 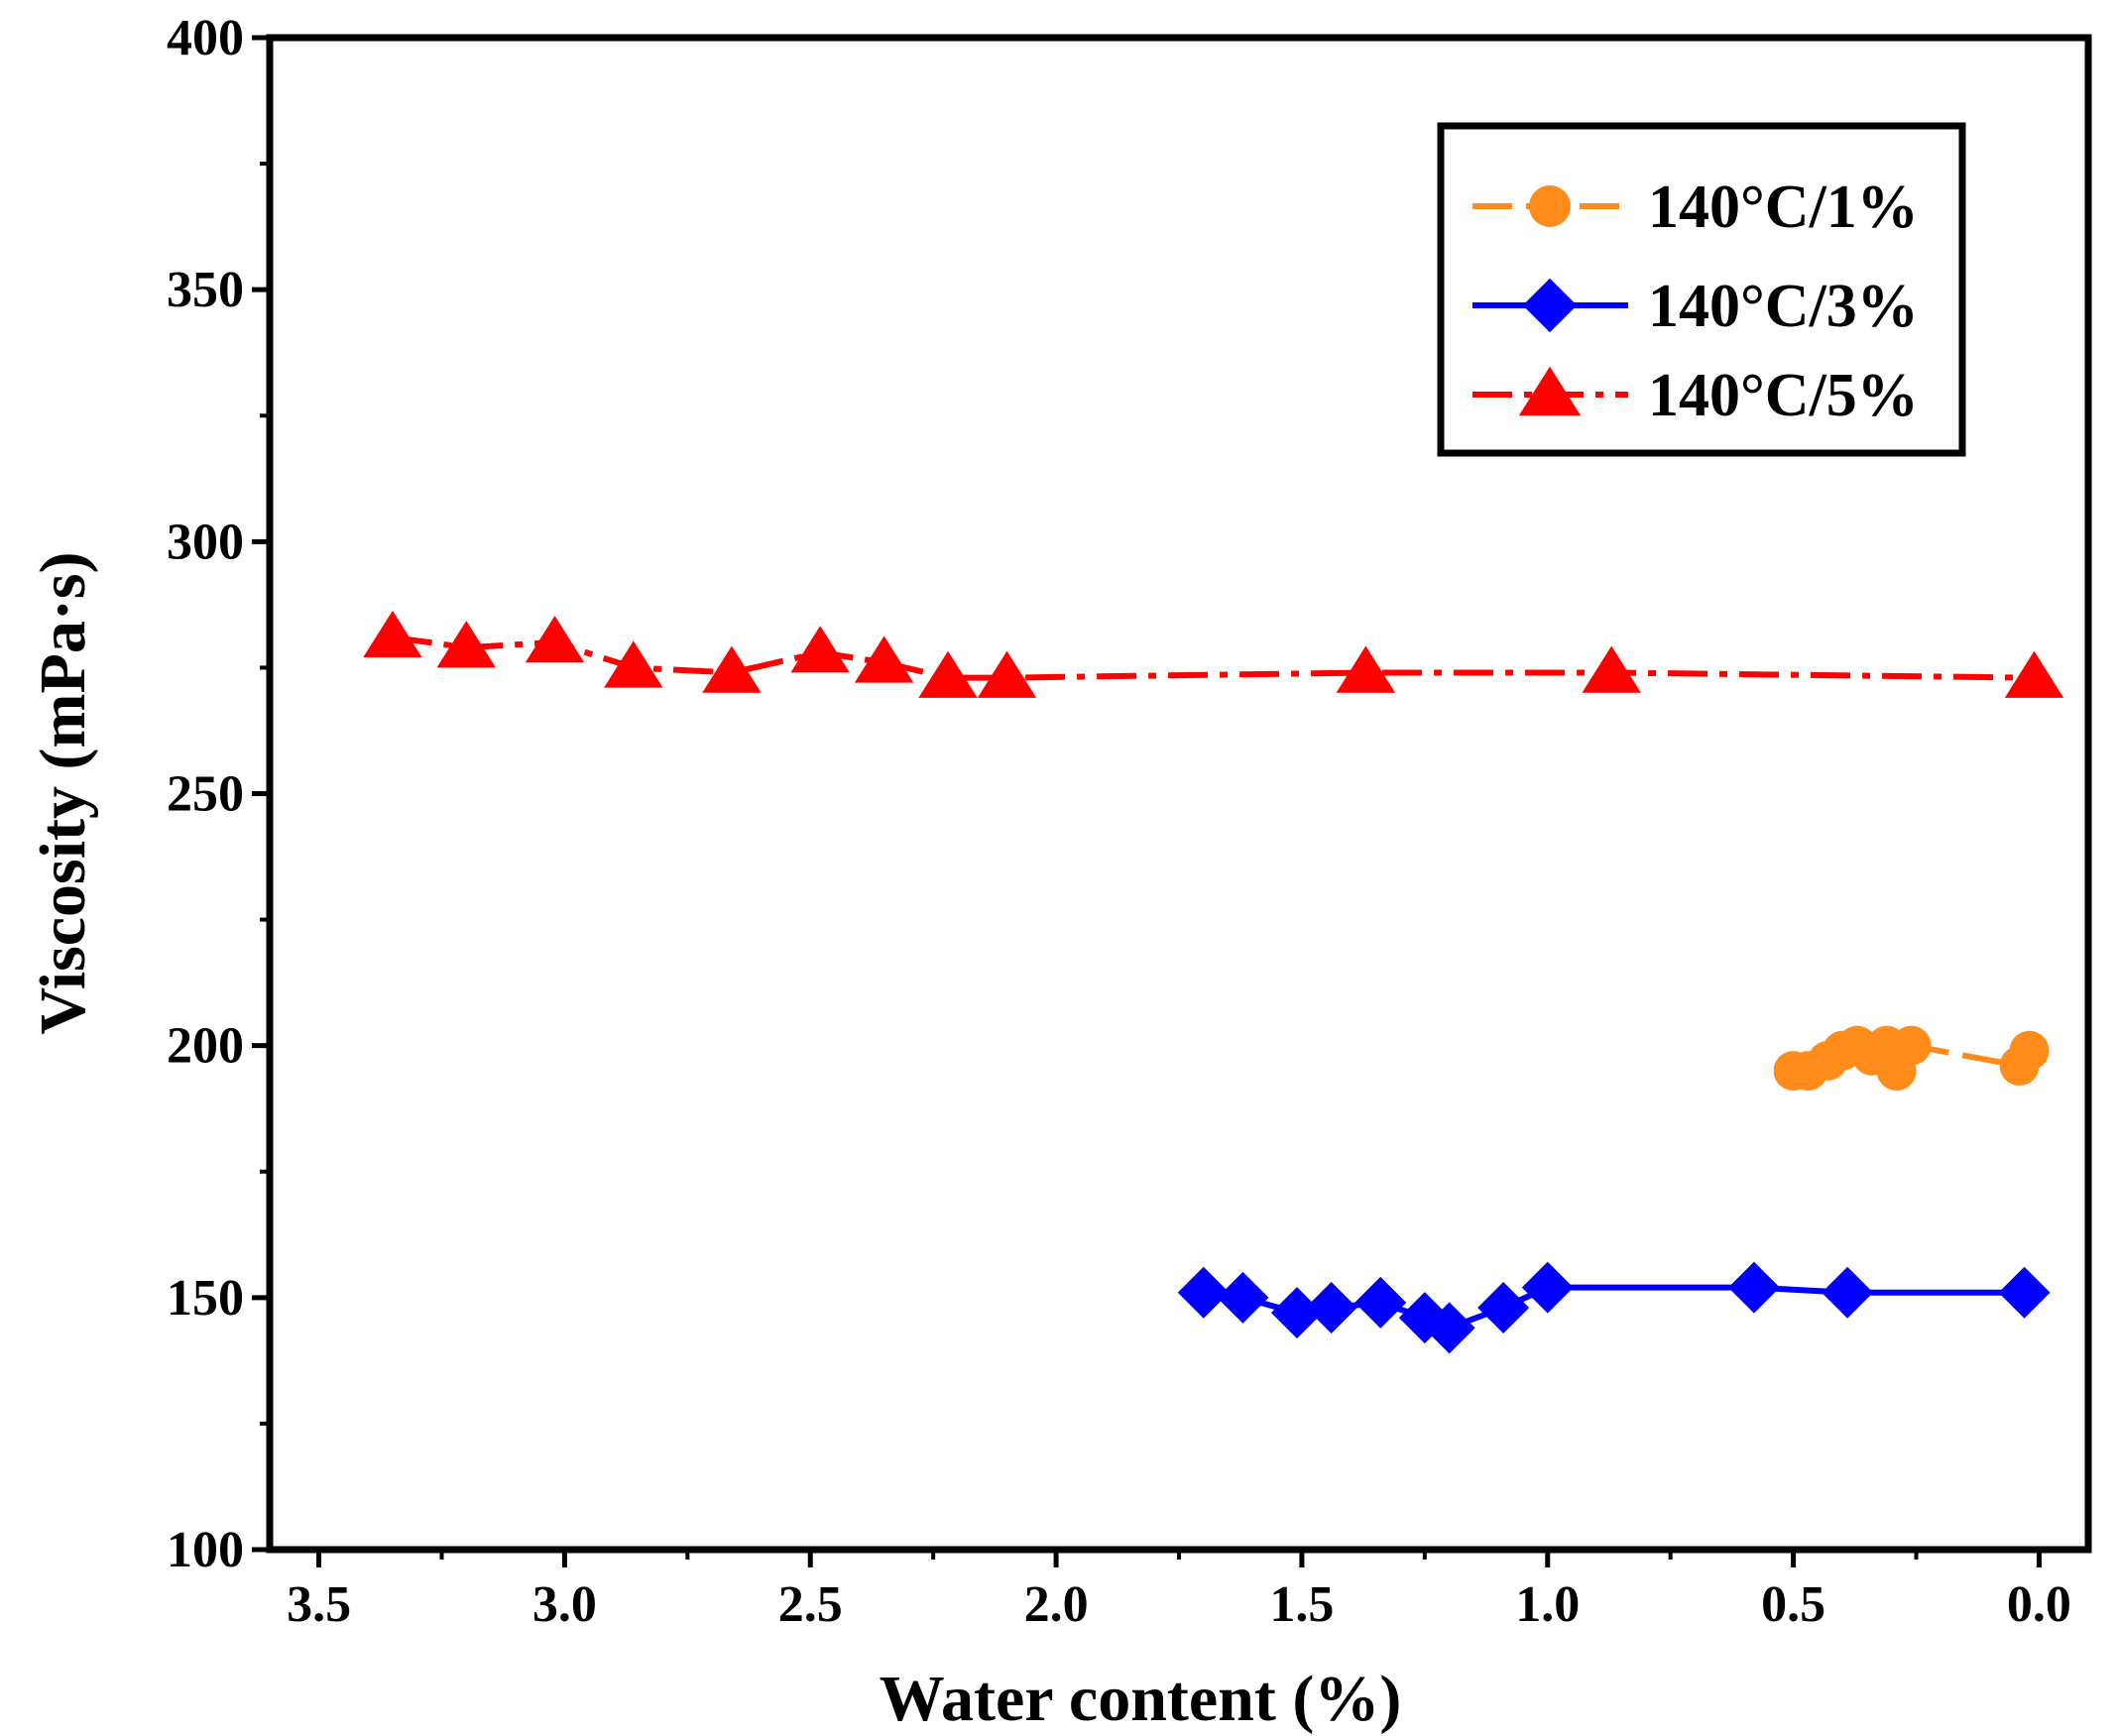 I want to click on y-tick-label: 250, so click(x=205, y=794).